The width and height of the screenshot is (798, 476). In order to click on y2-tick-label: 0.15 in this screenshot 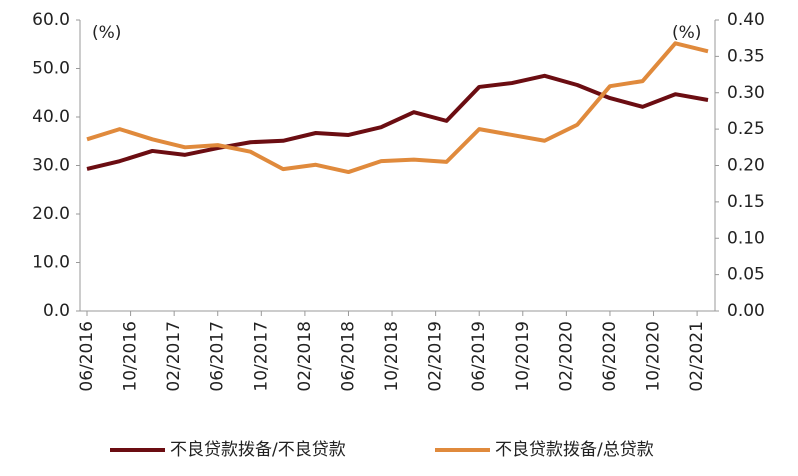, I will do `click(746, 202)`.